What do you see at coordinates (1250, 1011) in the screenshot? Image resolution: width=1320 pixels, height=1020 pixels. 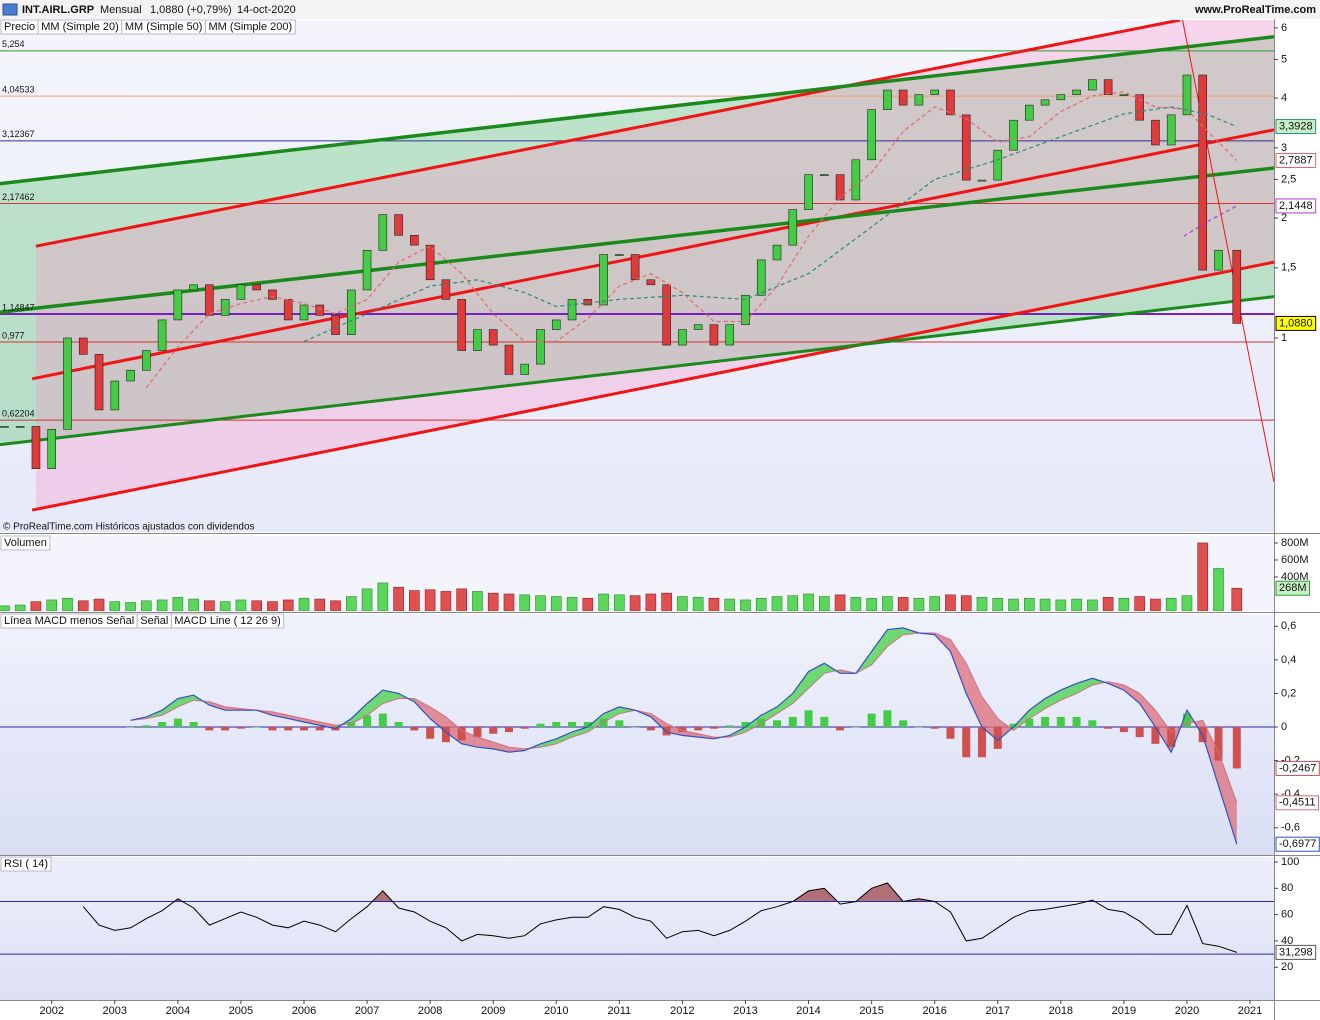 I see `x-tick-label: 2021` at bounding box center [1250, 1011].